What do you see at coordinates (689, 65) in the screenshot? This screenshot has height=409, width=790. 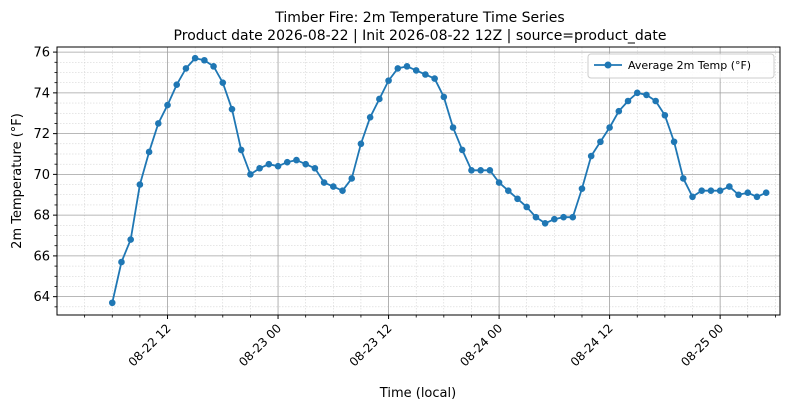 I see `legend-label: Average 2m Temp (°F)` at bounding box center [689, 65].